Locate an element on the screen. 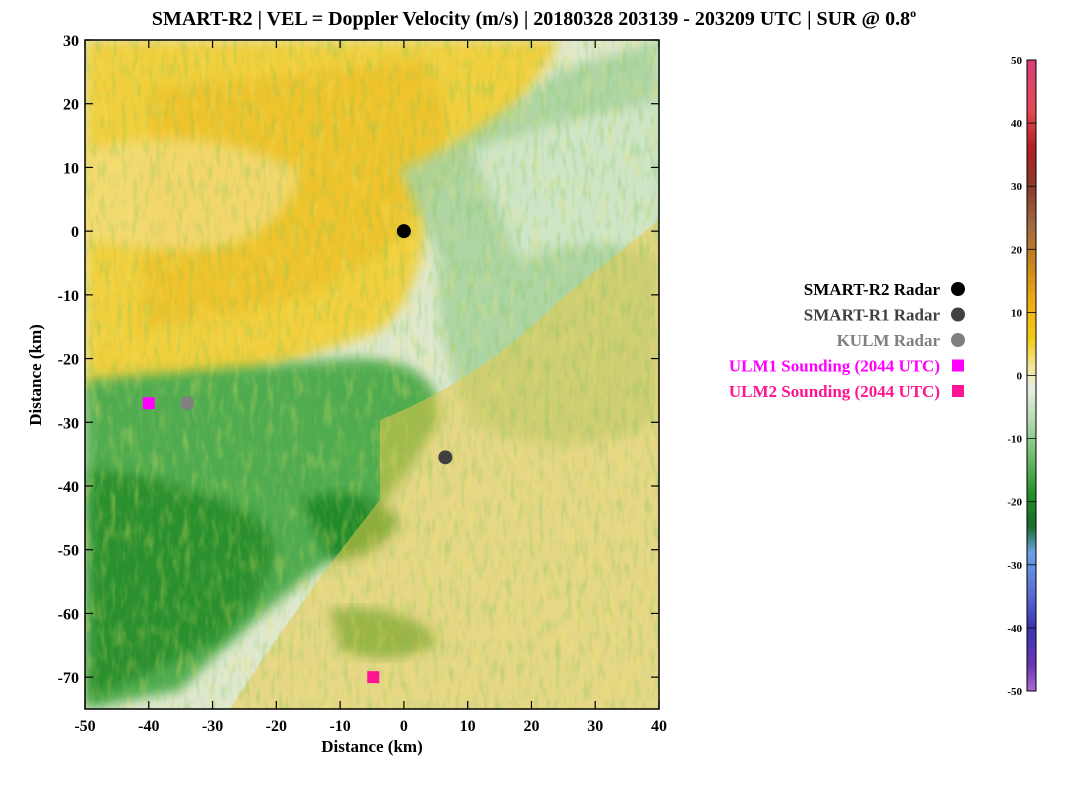 This screenshot has height=793, width=1069. x-tick-label: -20 is located at coordinates (276, 726).